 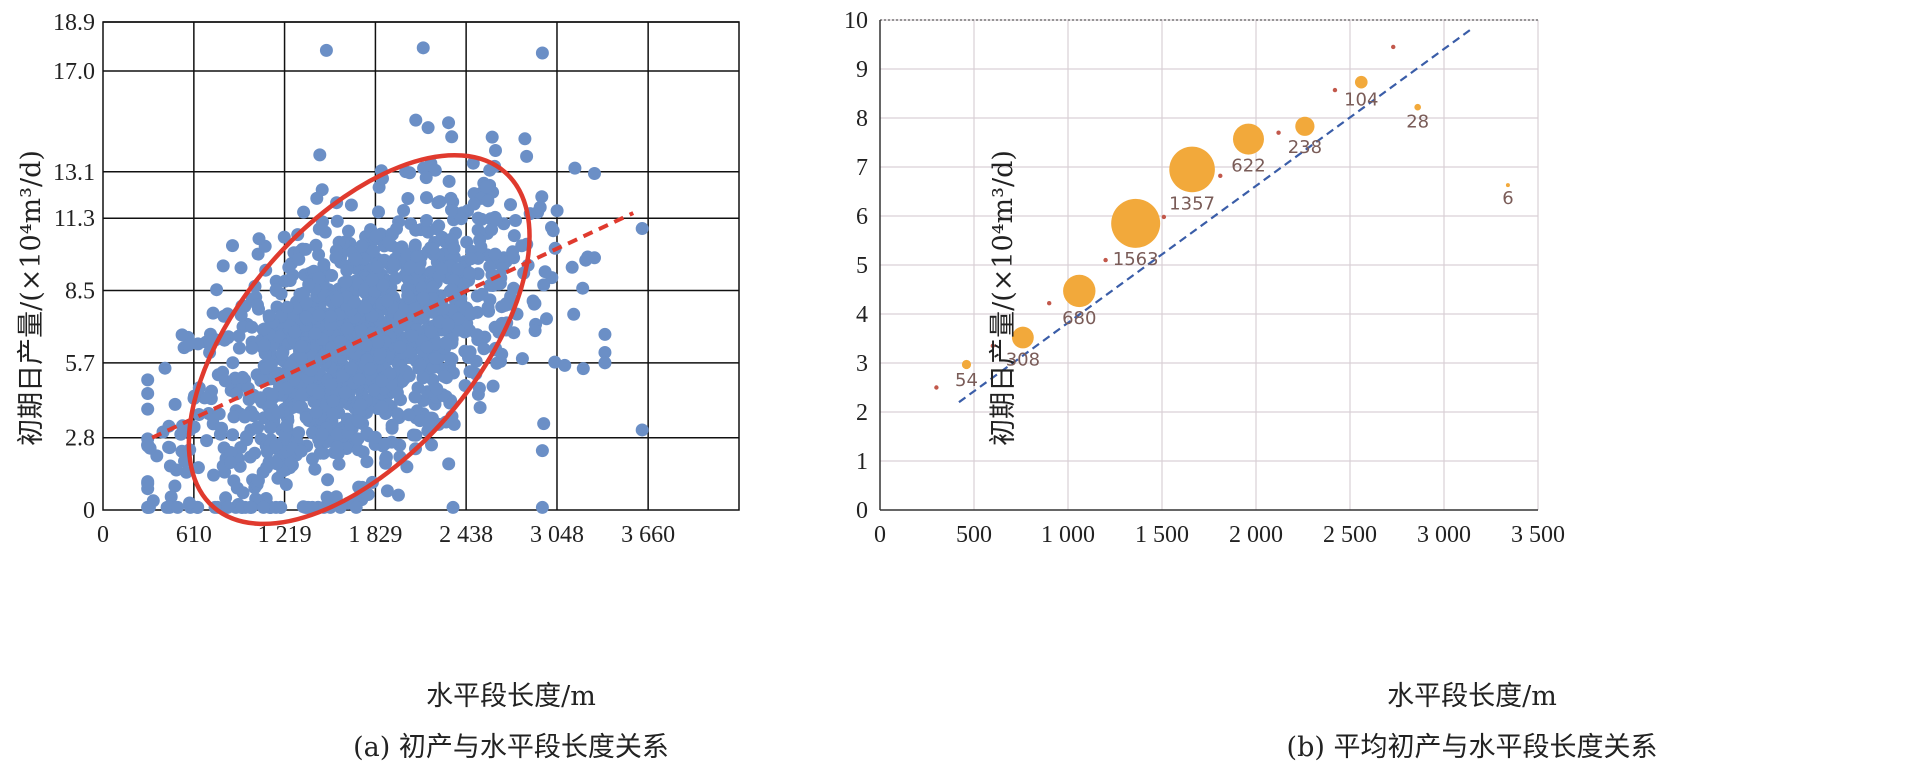 What do you see at coordinates (862, 462) in the screenshot?
I see `panel-b-y-tick-1: 1` at bounding box center [862, 462].